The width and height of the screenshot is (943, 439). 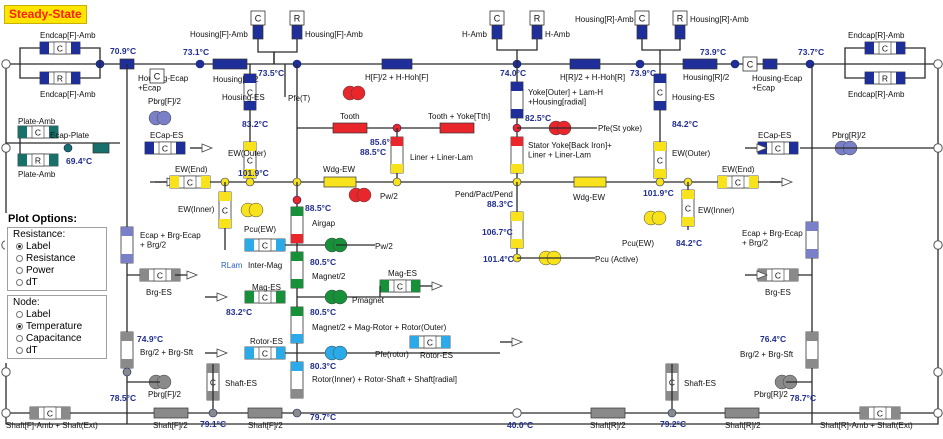 I want to click on pcu-ew-rear-source-b, so click(x=659, y=218).